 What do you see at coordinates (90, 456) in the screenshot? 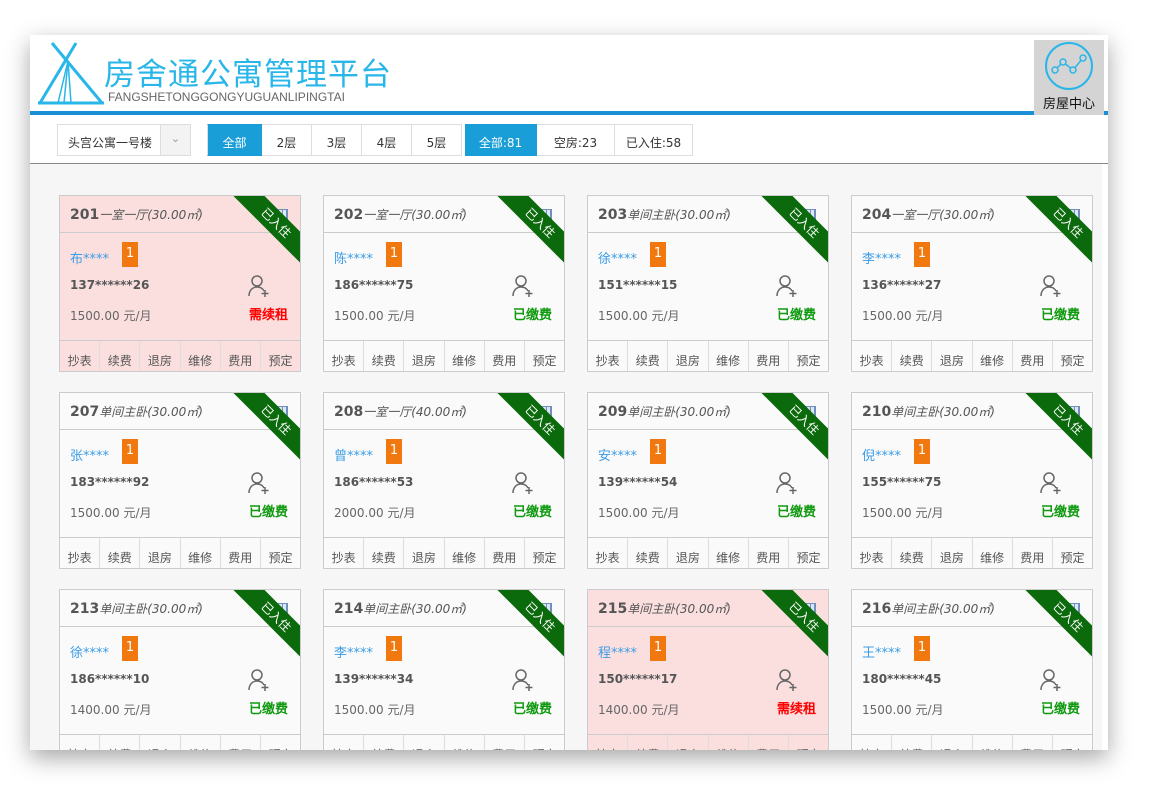
I see `tenant-name: 张****` at bounding box center [90, 456].